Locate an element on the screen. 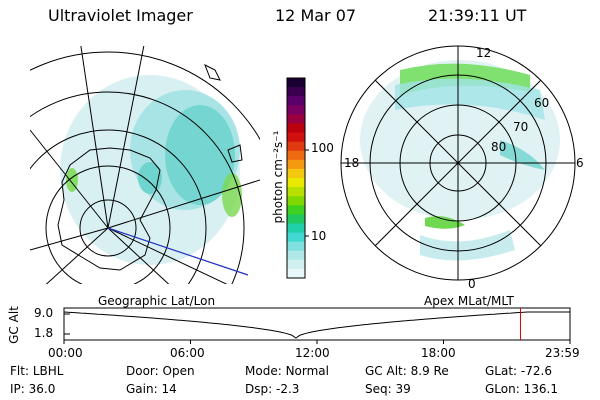 This screenshot has width=600, height=400. emission-green-spot is located at coordinates (445, 222).